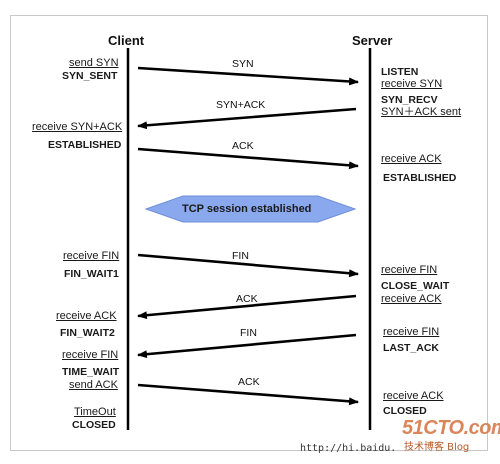 The height and width of the screenshot is (464, 500). I want to click on session-band, so click(250, 209).